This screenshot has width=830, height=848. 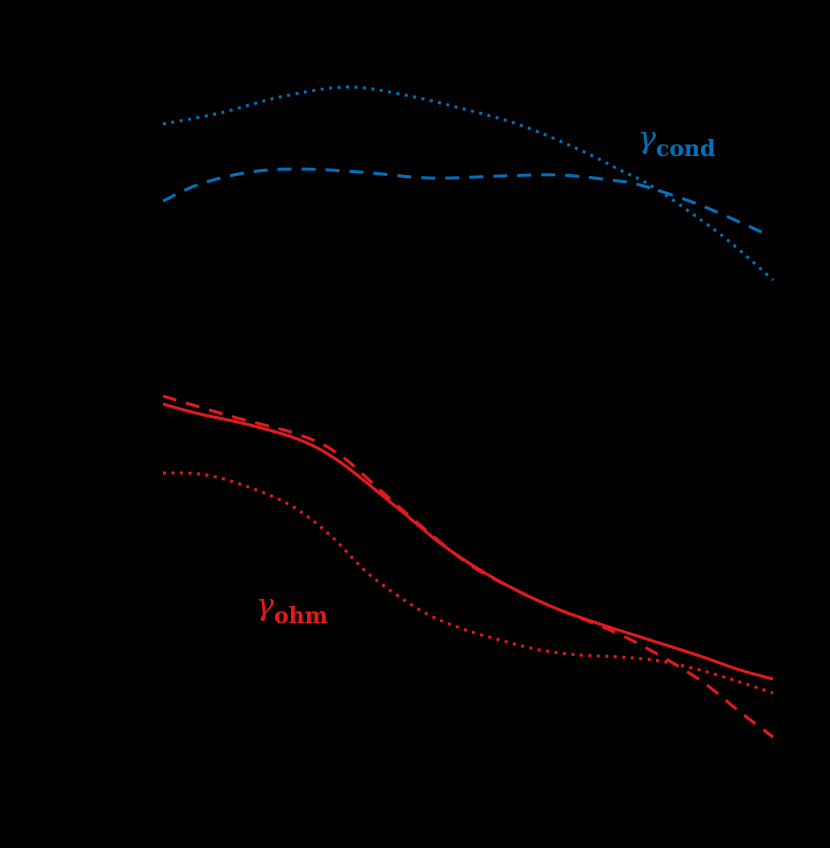 I want to click on annotation-gamma-cond-main: γ, so click(x=647, y=138).